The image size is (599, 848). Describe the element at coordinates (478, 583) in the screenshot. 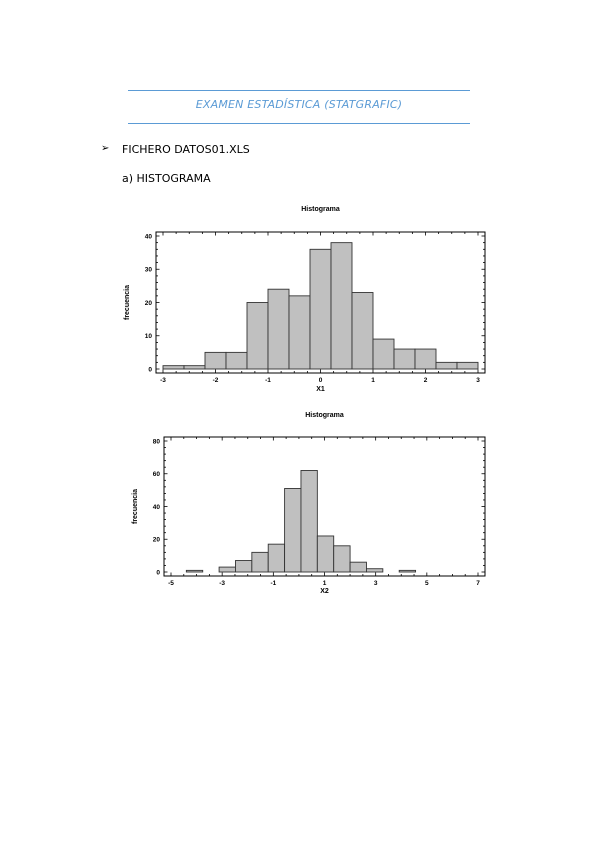

I see `x-tick-label: 7` at that location.